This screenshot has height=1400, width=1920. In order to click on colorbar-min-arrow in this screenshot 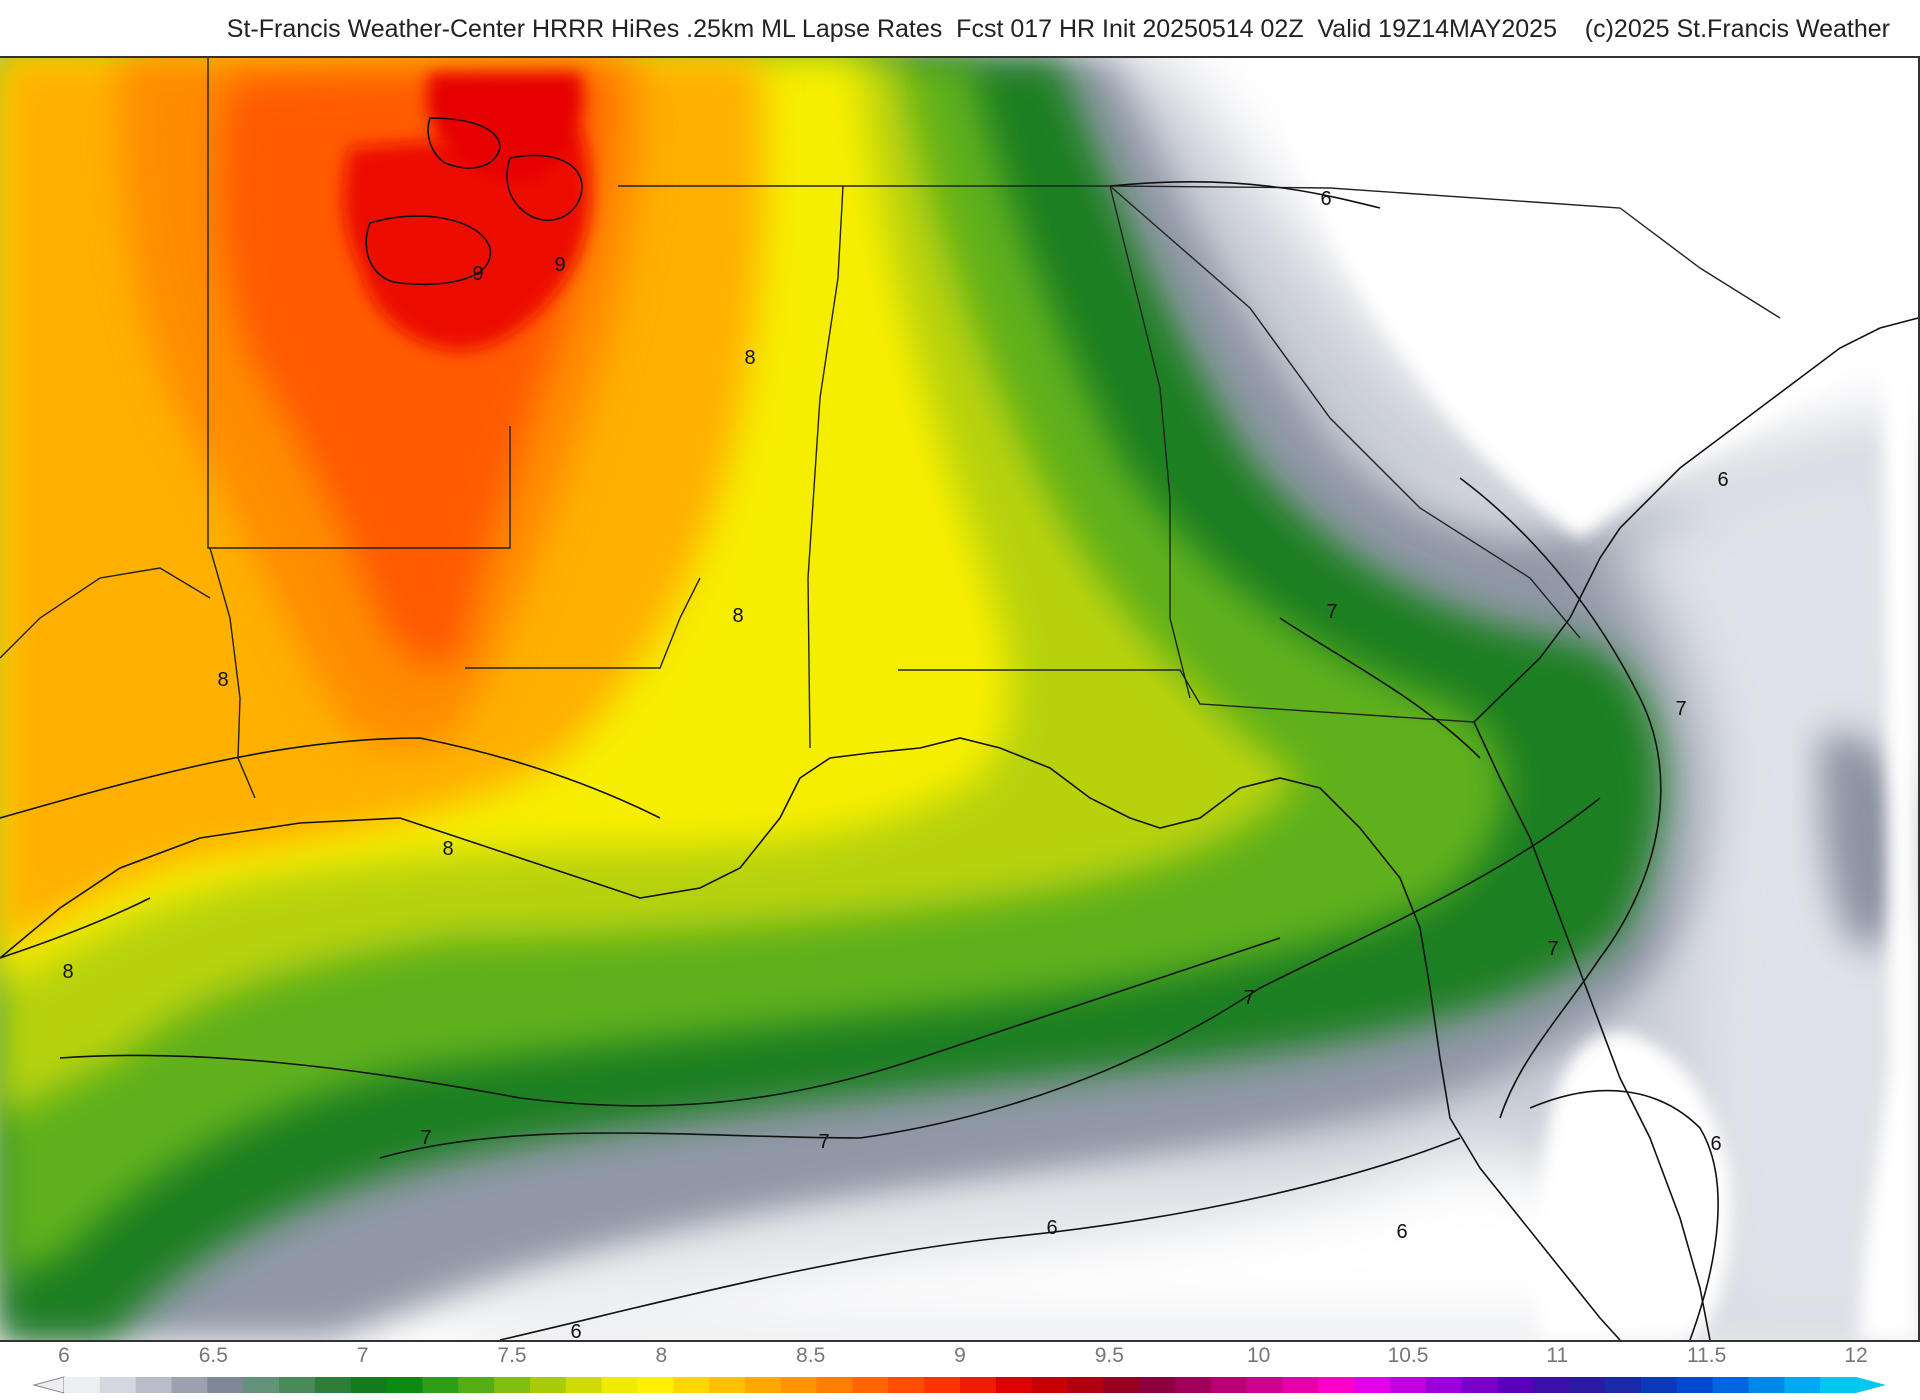, I will do `click(48, 1385)`.